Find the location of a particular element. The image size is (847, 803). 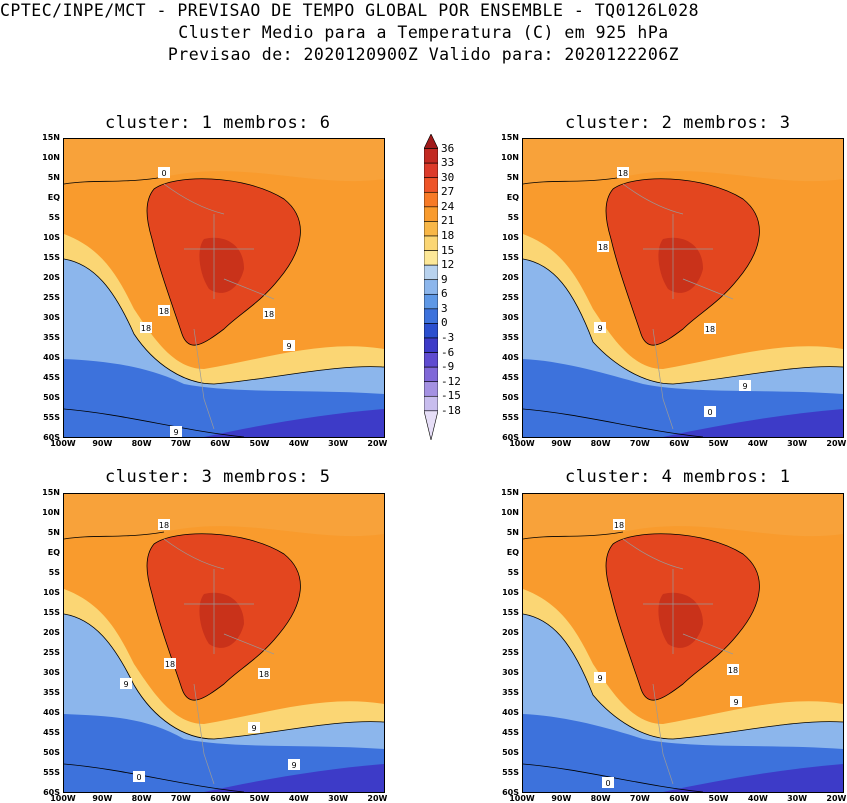

lat-tick-label: 15S is located at coordinates (510, 257).